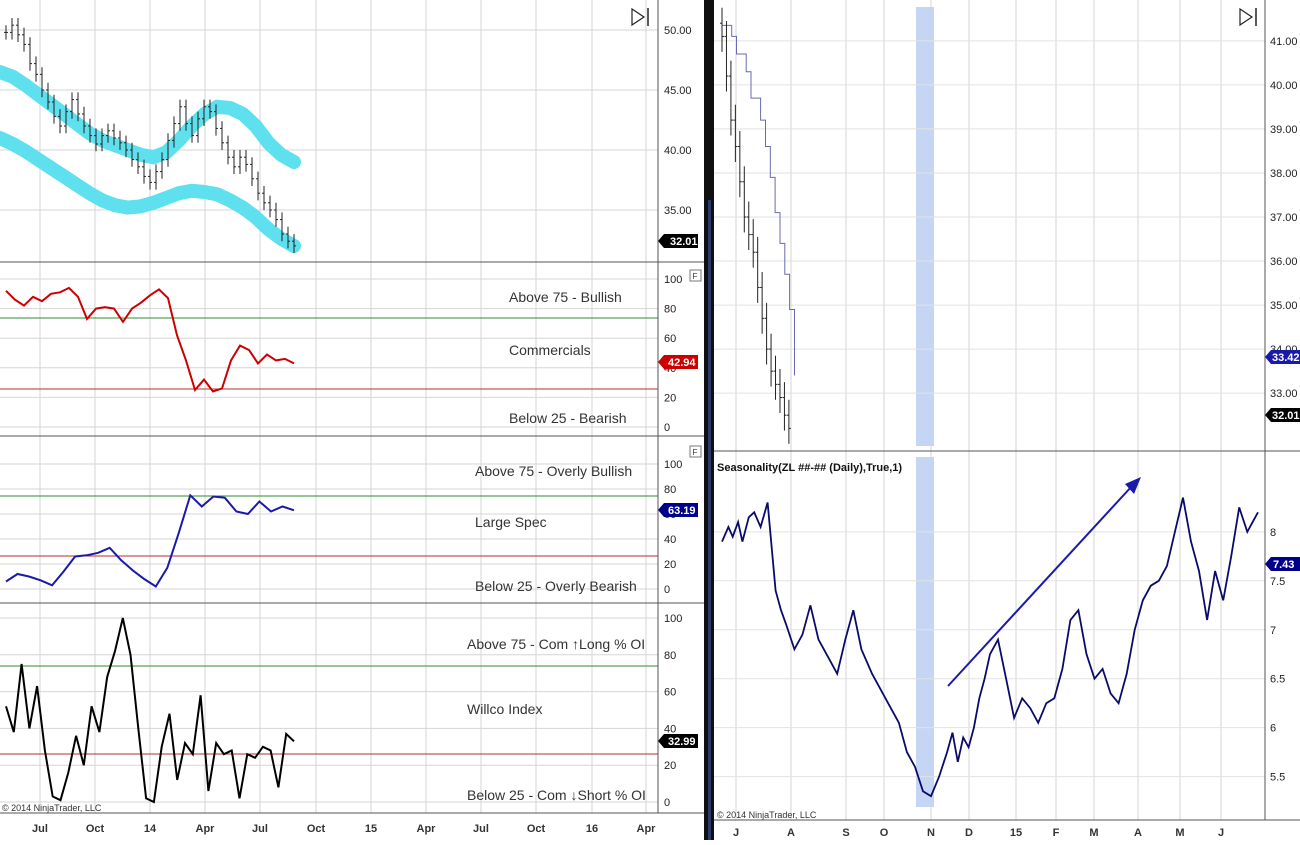 This screenshot has height=845, width=1300. What do you see at coordinates (678, 241) in the screenshot?
I see `left-price-last-badge: 32.01` at bounding box center [678, 241].